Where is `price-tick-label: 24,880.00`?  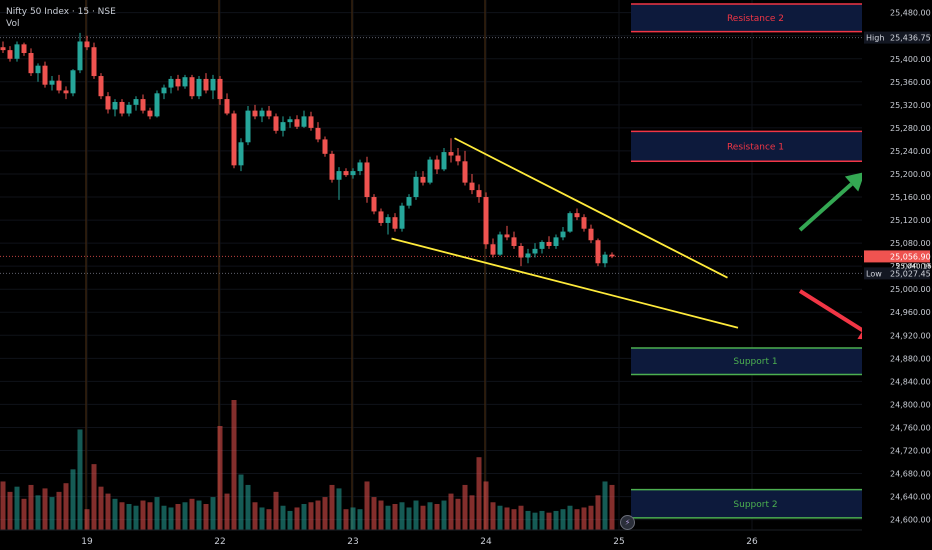
price-tick-label: 24,880.00 is located at coordinates (910, 358).